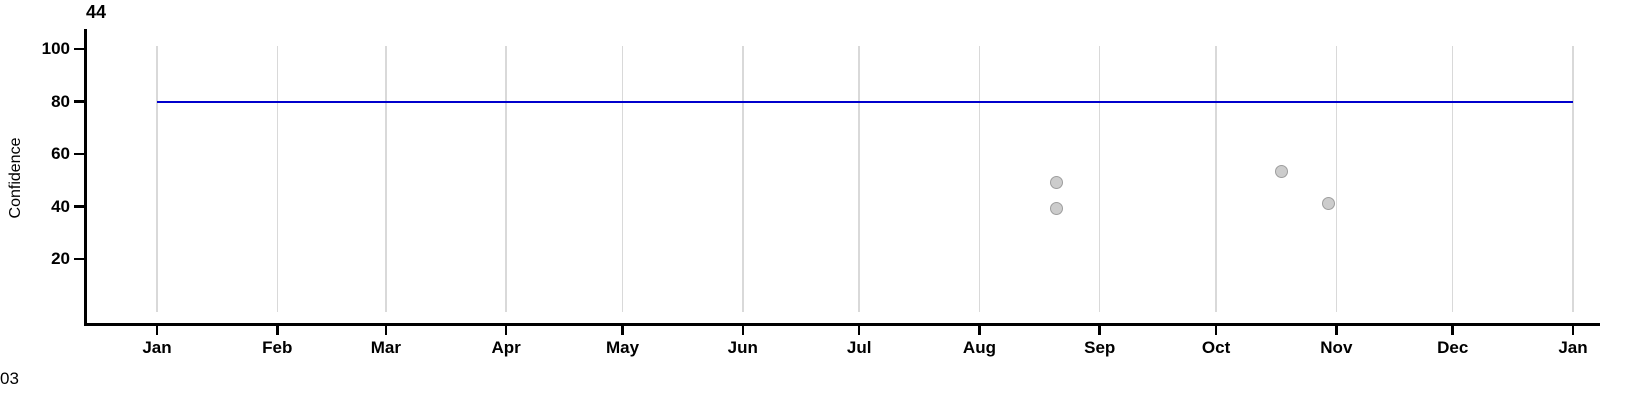 This screenshot has height=400, width=1650. Describe the element at coordinates (506, 347) in the screenshot. I see `x-tick-label: Apr` at that location.